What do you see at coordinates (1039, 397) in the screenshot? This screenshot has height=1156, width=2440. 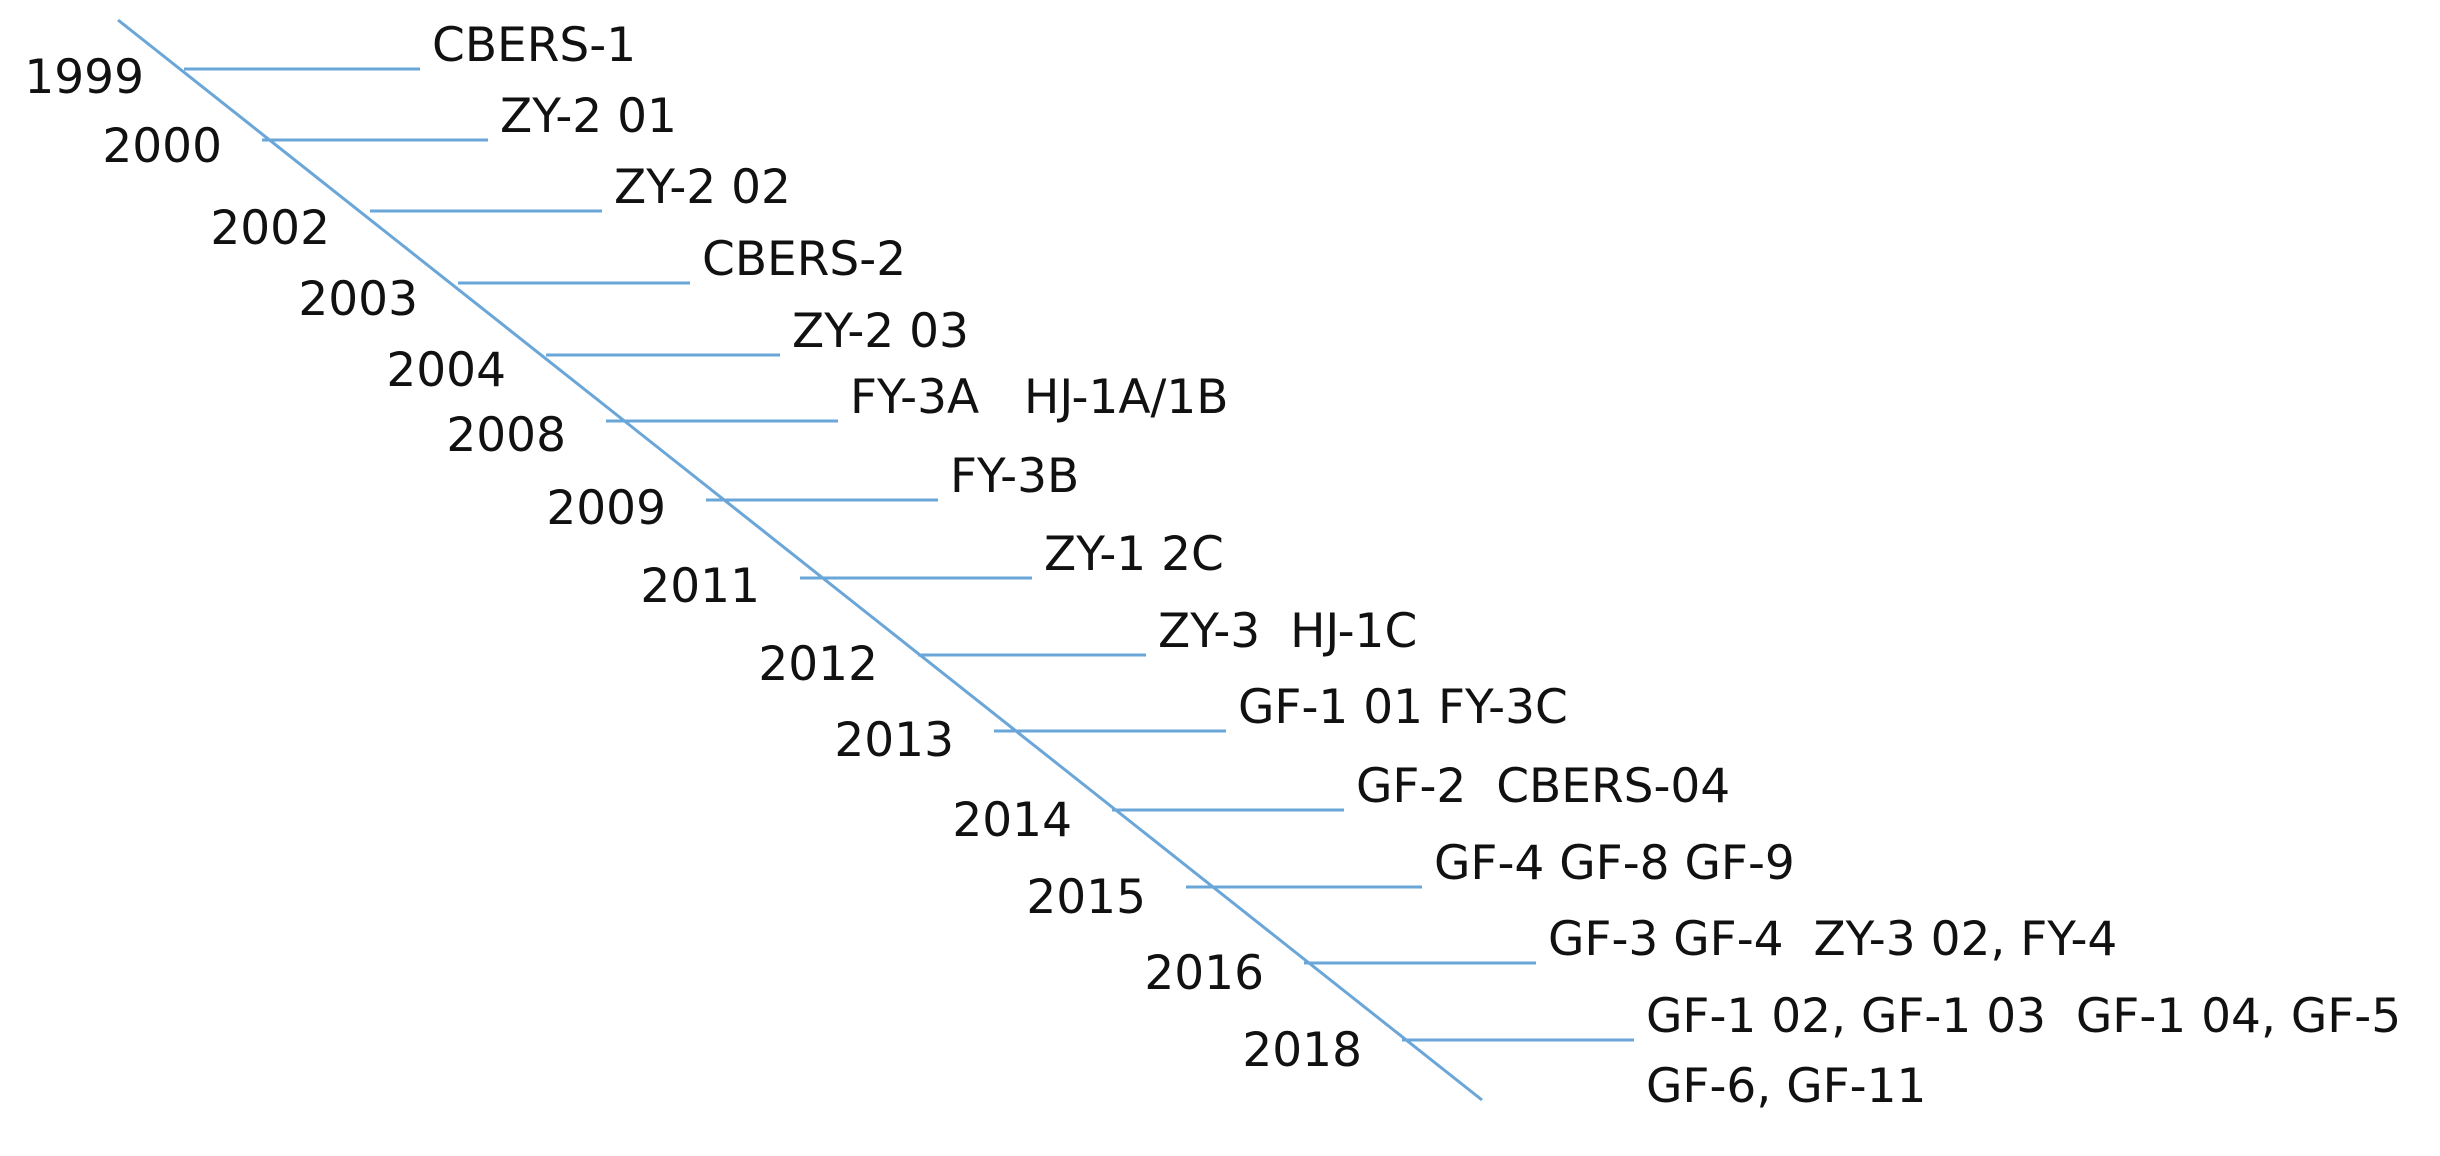 I see `satellite-label: FY-3A HJ-1A/1B` at bounding box center [1039, 397].